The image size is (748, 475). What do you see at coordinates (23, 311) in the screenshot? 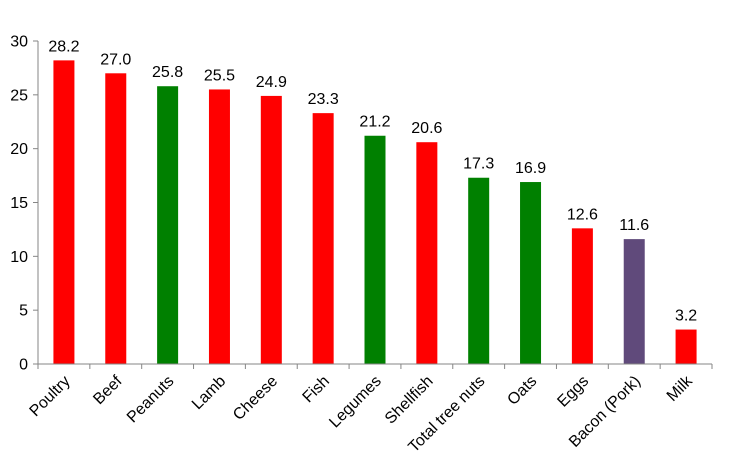
I see `y-tick-label: 5` at bounding box center [23, 311].